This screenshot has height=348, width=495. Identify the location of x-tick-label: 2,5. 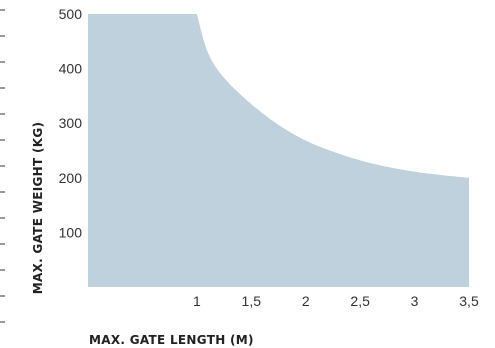
(360, 301).